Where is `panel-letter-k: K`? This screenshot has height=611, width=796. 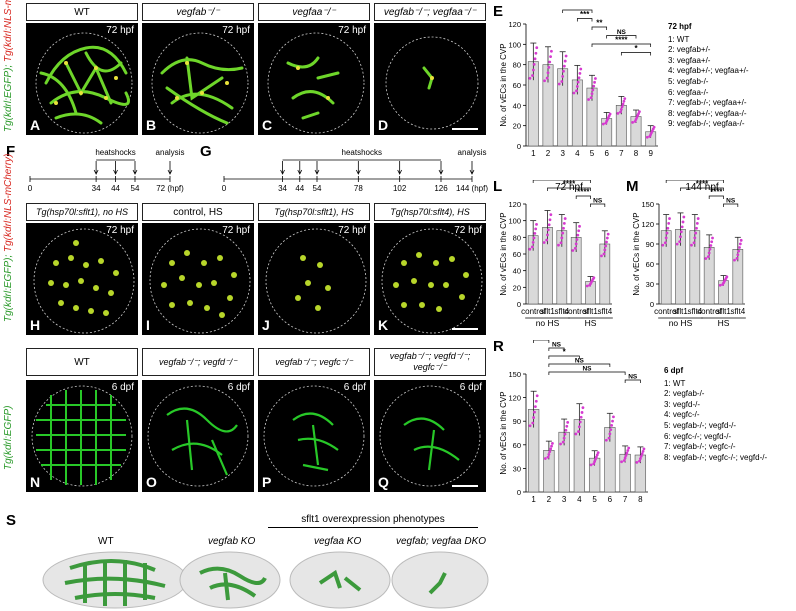 panel-letter-k: K is located at coordinates (383, 325).